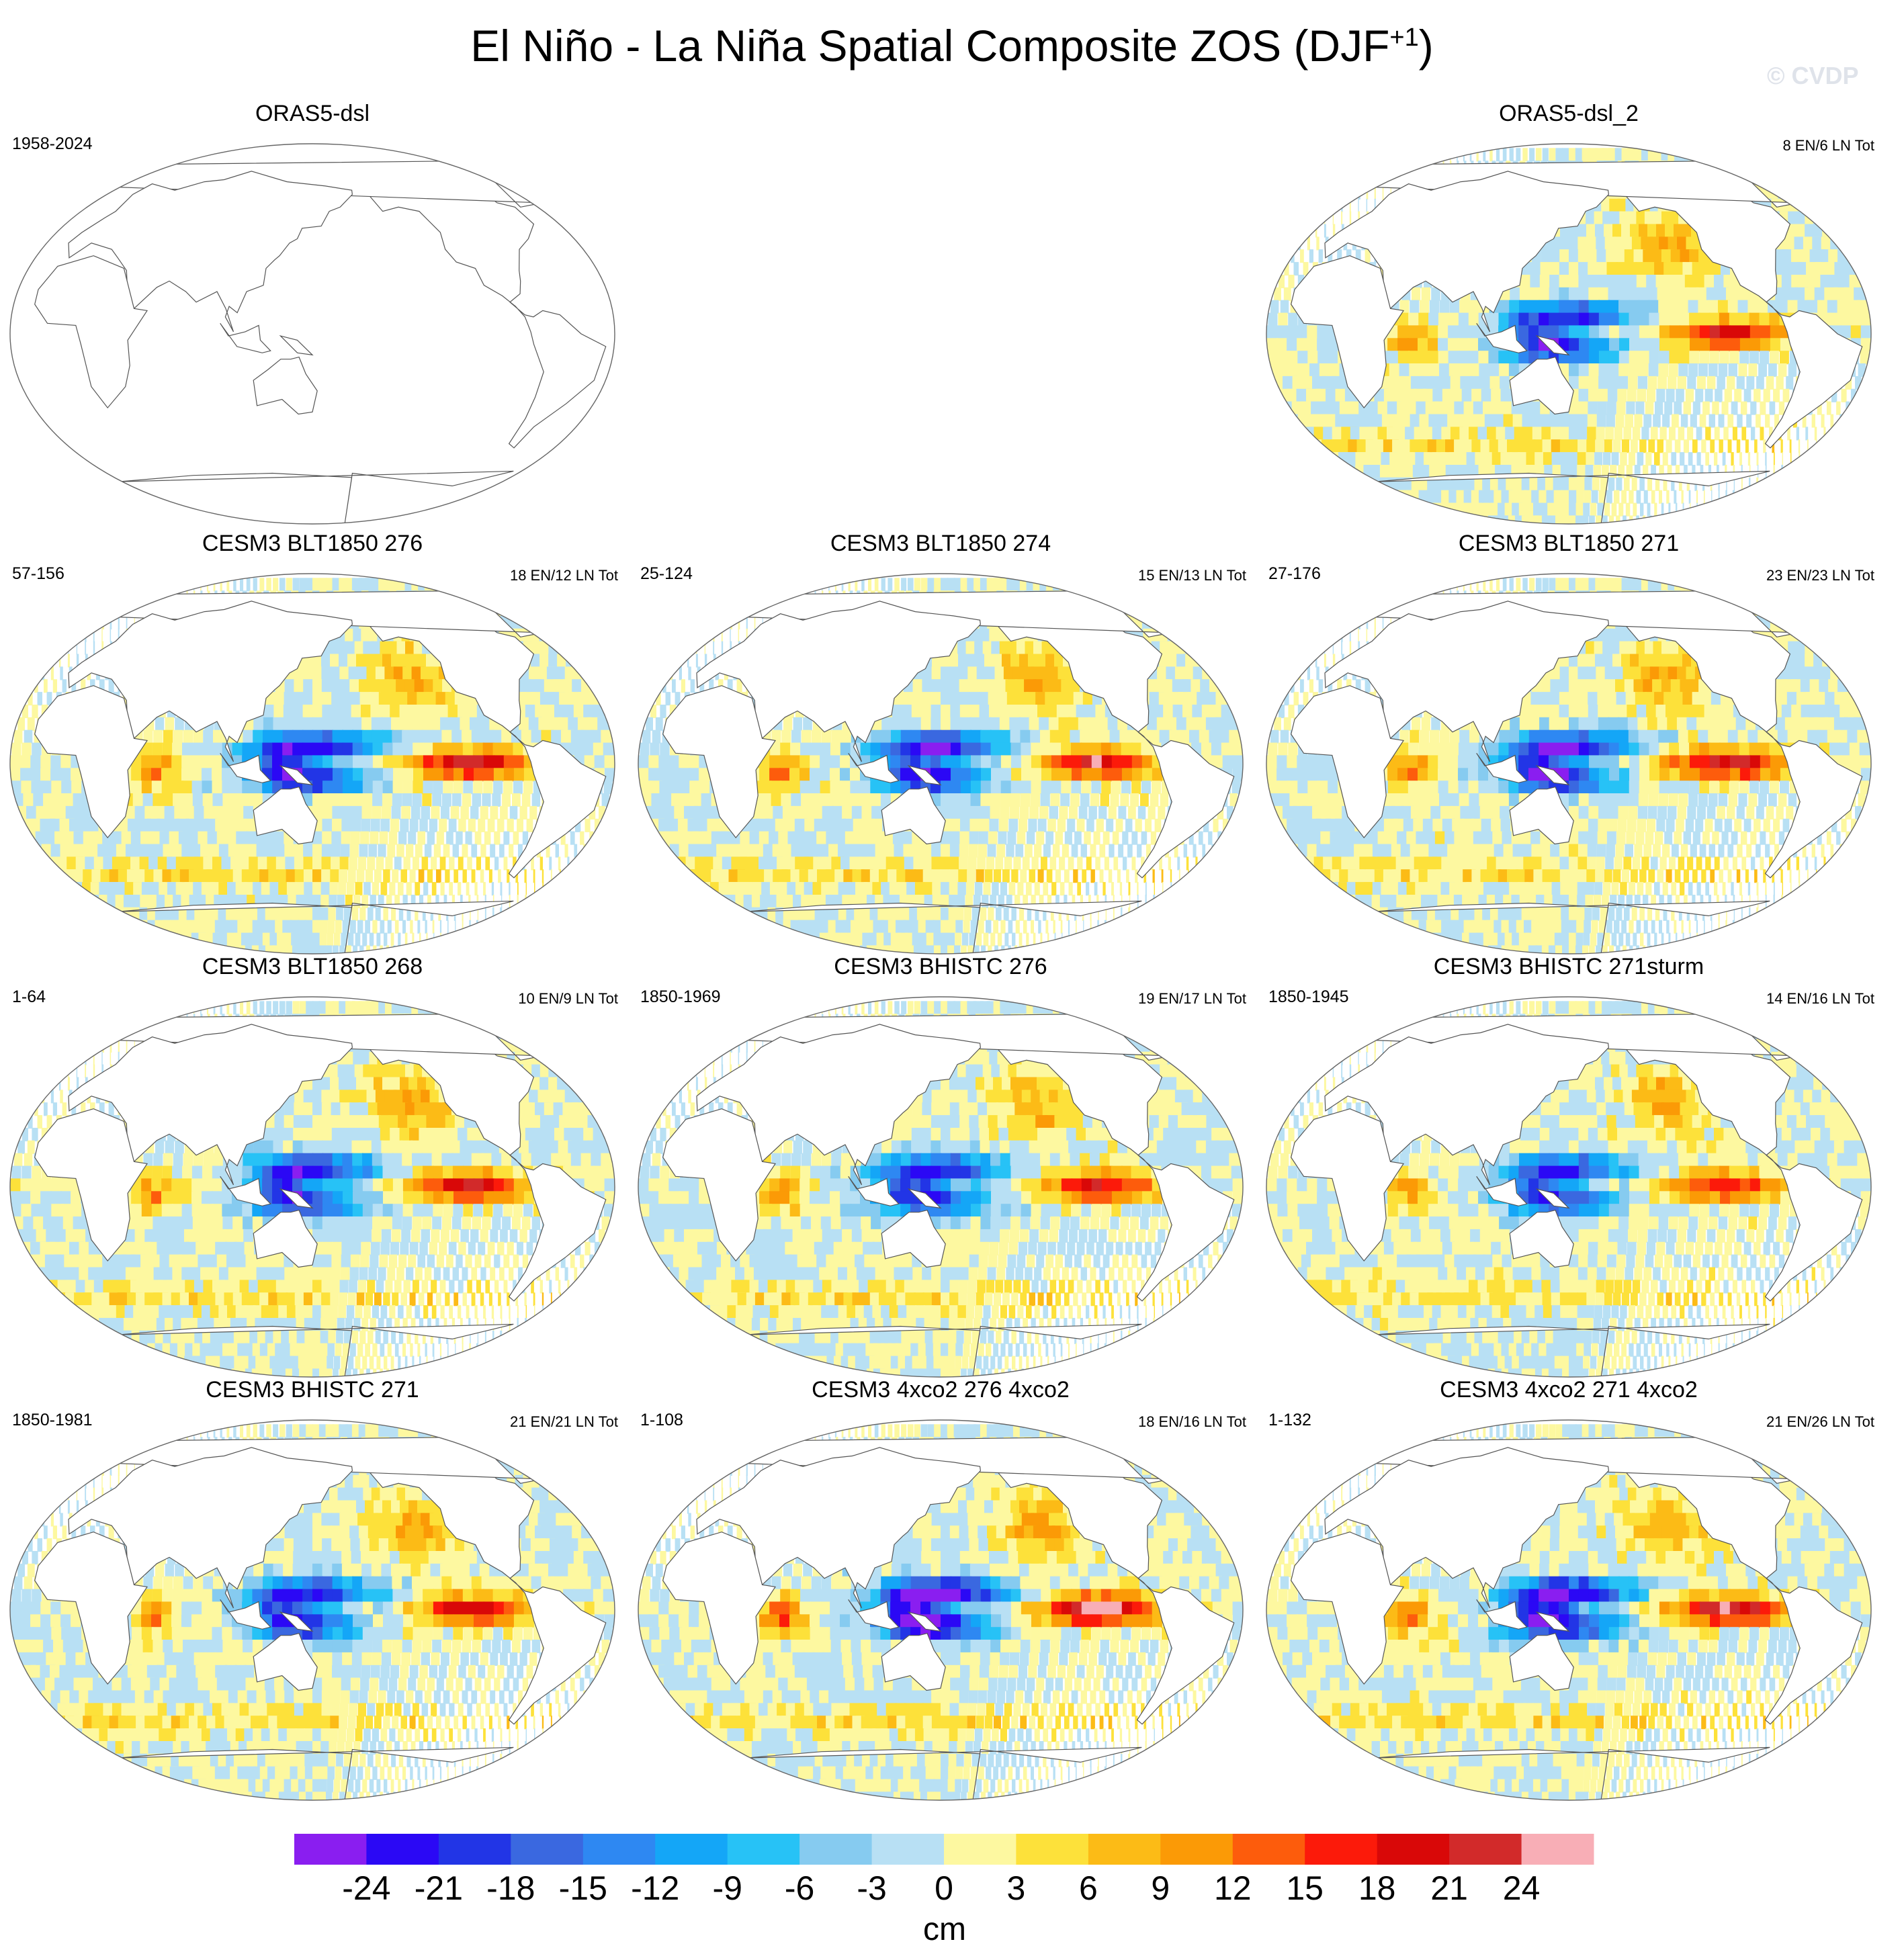  I want to click on globe-map, so click(312, 334).